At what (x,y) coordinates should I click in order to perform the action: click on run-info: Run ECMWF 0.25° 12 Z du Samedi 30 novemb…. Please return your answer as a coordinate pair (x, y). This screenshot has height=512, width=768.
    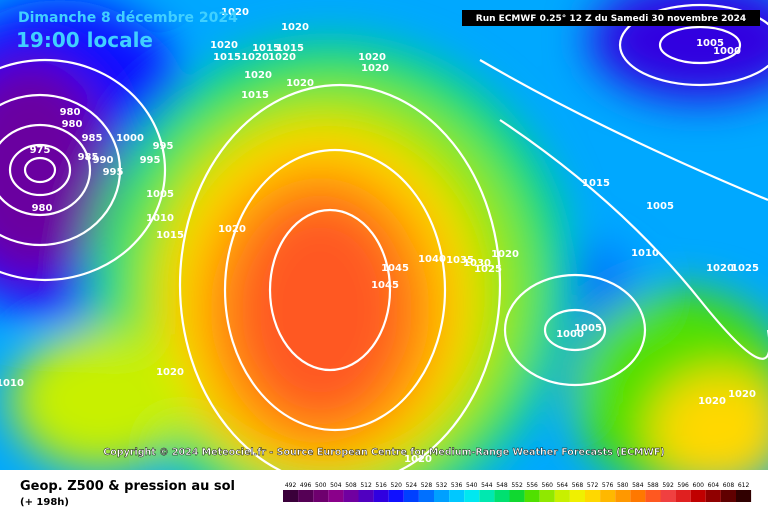
    Looking at the image, I should click on (611, 19).